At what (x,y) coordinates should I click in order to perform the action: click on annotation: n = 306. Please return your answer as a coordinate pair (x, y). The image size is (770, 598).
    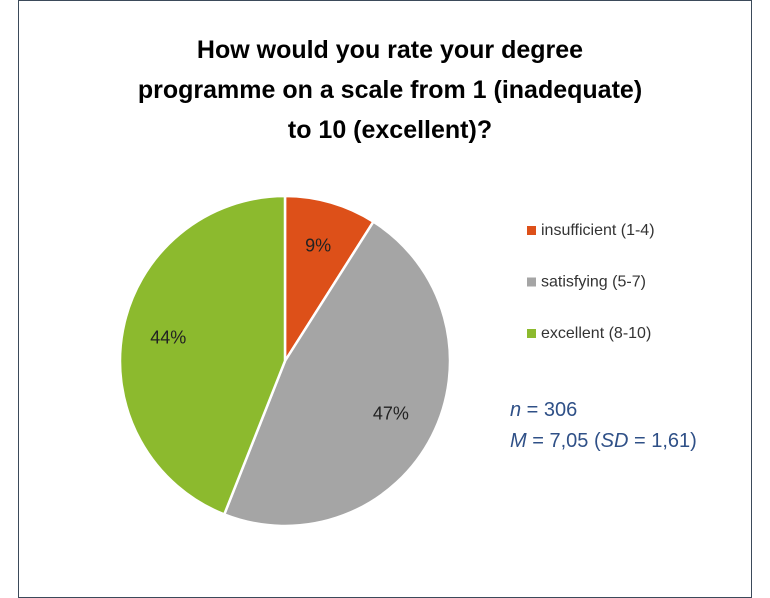
    Looking at the image, I should click on (543, 410).